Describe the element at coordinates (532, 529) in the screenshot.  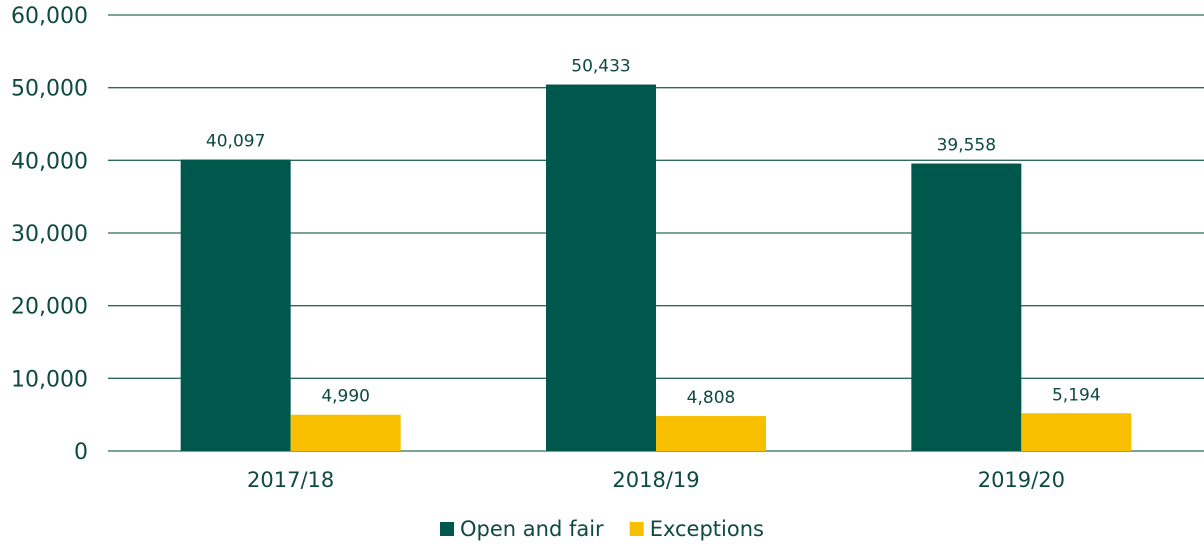
I see `legend-label: Open and fair` at that location.